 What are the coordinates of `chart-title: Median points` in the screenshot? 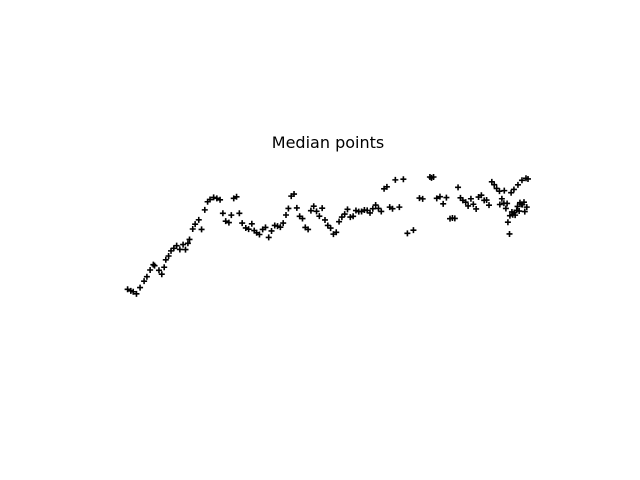 It's located at (328, 142).